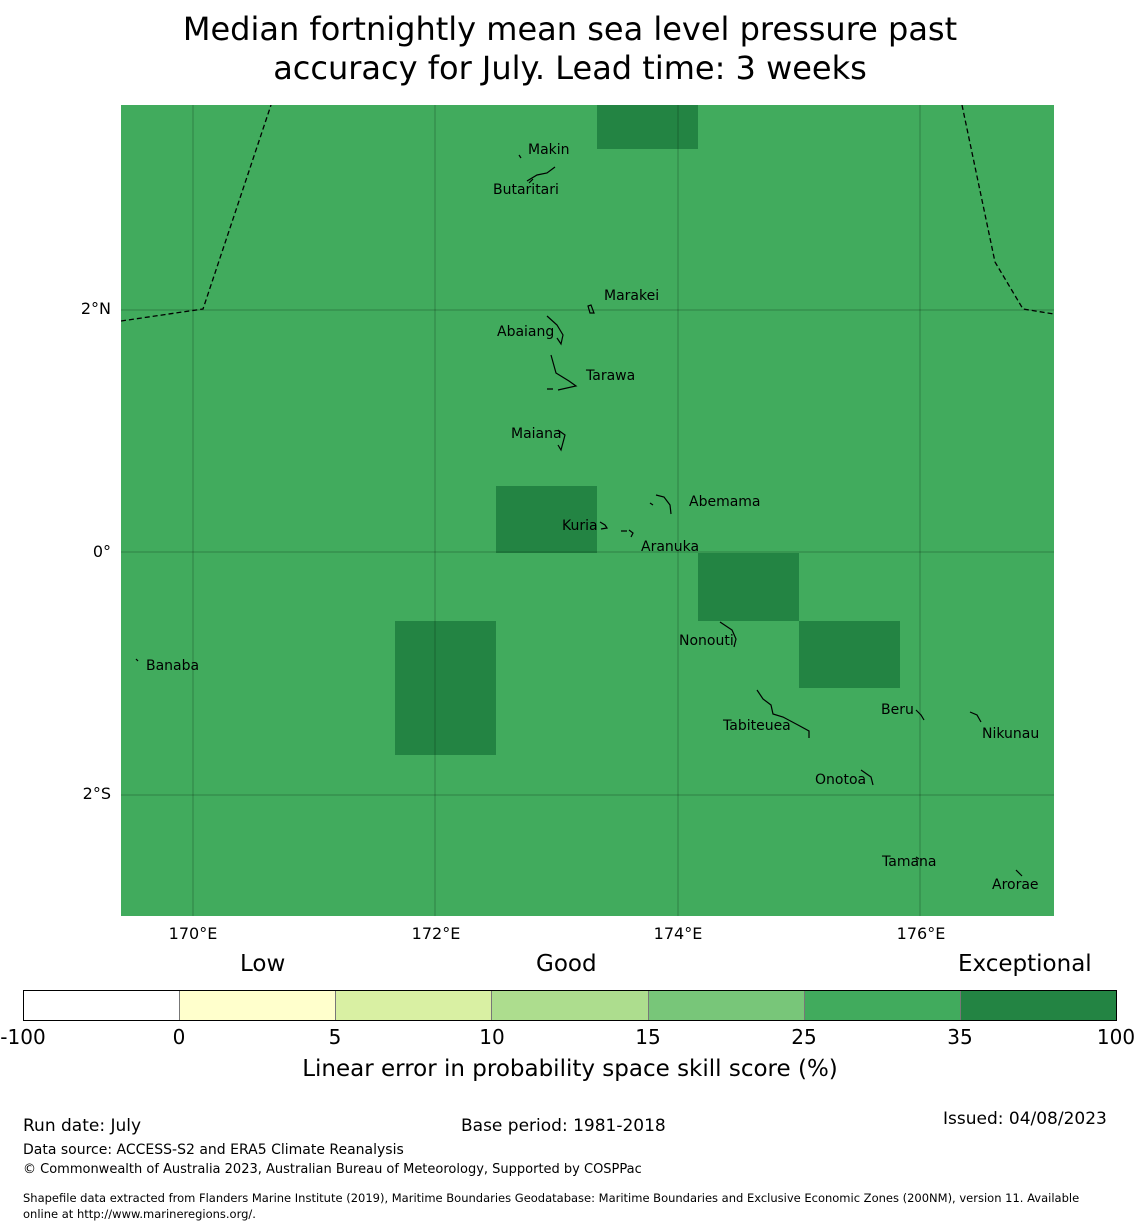 The image size is (1140, 1230). Describe the element at coordinates (335, 1037) in the screenshot. I see `colorbar-tick: 5` at that location.